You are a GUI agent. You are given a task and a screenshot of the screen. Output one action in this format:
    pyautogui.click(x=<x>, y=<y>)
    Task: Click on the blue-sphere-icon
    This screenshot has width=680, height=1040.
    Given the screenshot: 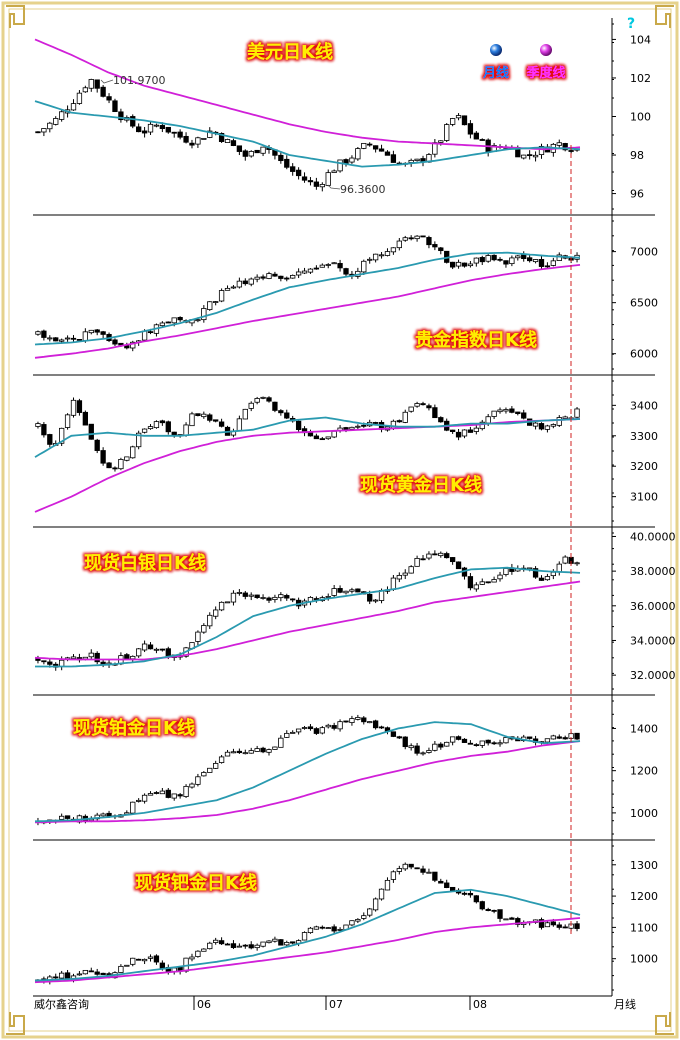 What is the action you would take?
    pyautogui.click(x=496, y=50)
    